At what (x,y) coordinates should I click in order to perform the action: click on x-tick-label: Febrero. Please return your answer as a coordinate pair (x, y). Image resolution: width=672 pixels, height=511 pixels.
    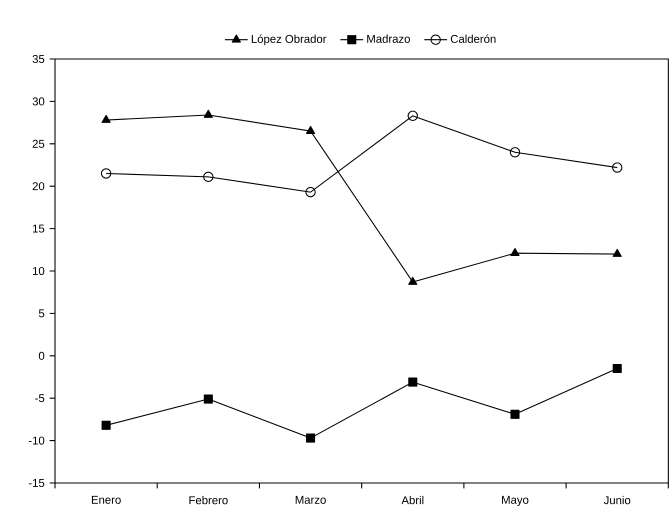
    Looking at the image, I should click on (208, 500).